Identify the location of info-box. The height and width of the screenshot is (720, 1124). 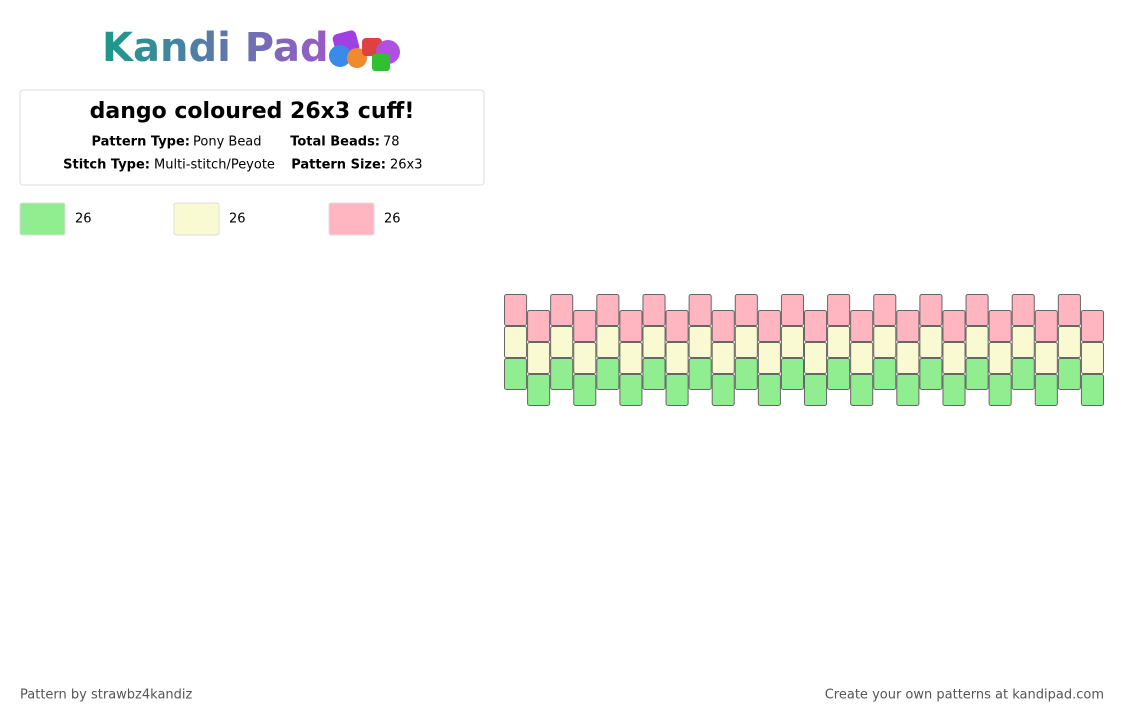
(252, 137).